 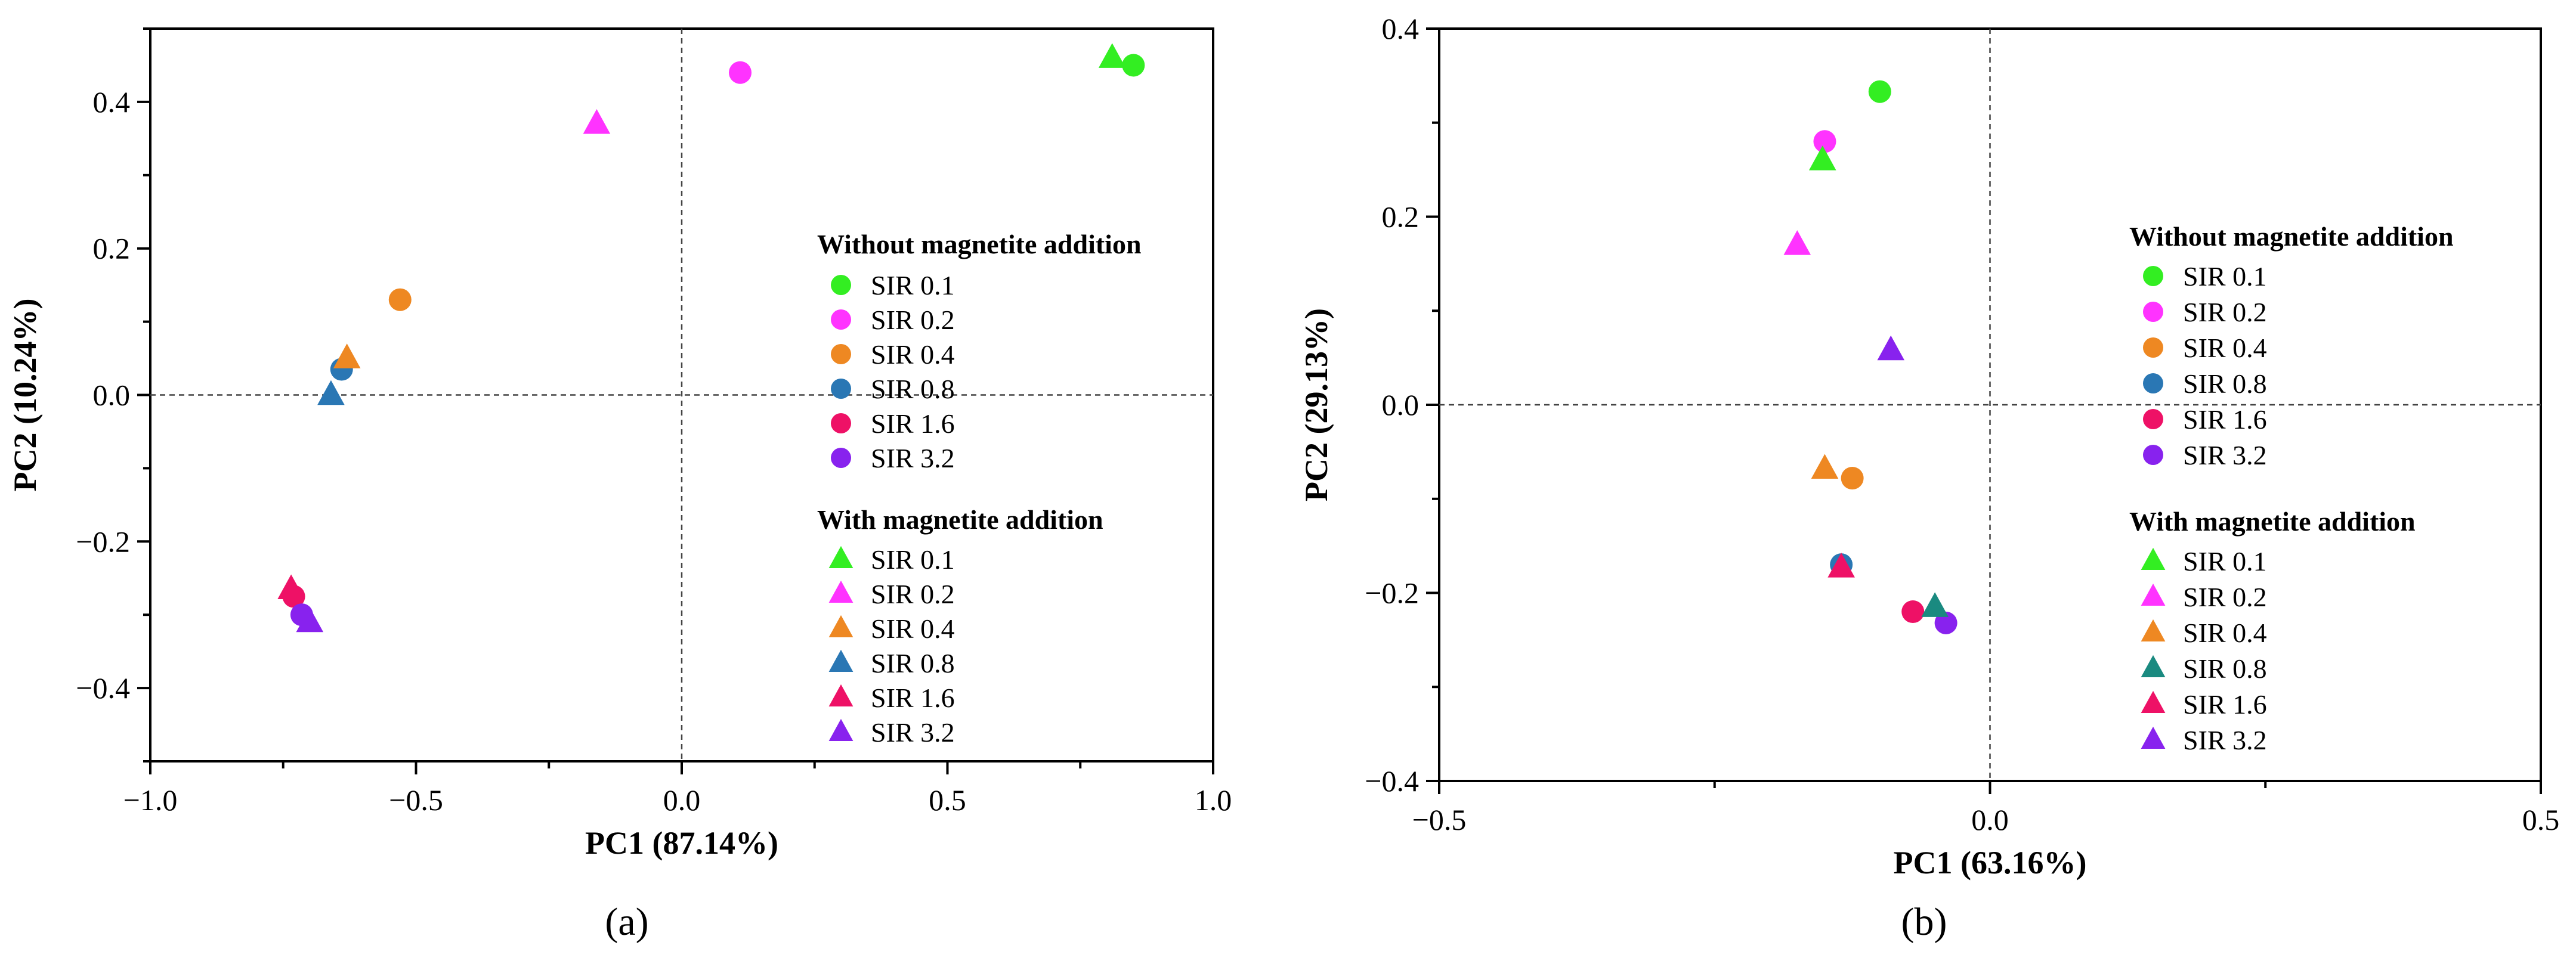 What do you see at coordinates (25, 395) in the screenshot?
I see `y-axis-title: PC2 (10.24%)` at bounding box center [25, 395].